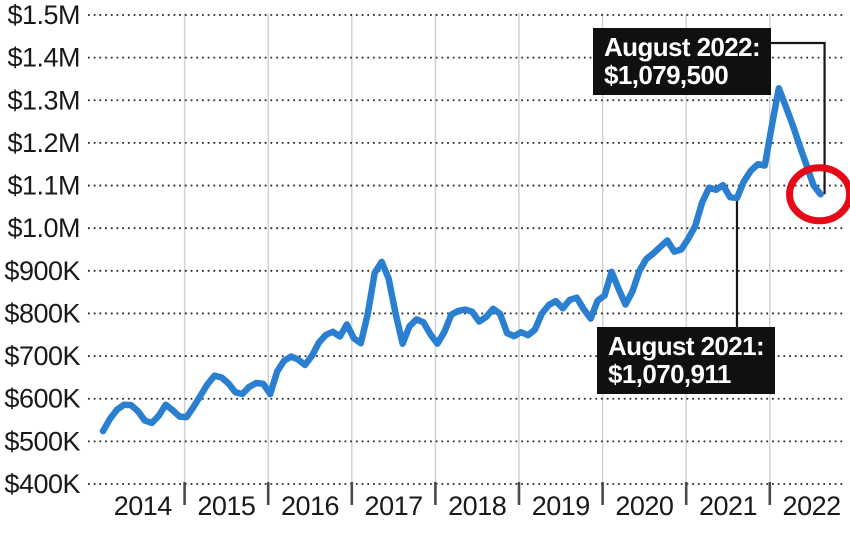 The image size is (850, 540). What do you see at coordinates (394, 506) in the screenshot?
I see `x-axis-label: 2017` at bounding box center [394, 506].